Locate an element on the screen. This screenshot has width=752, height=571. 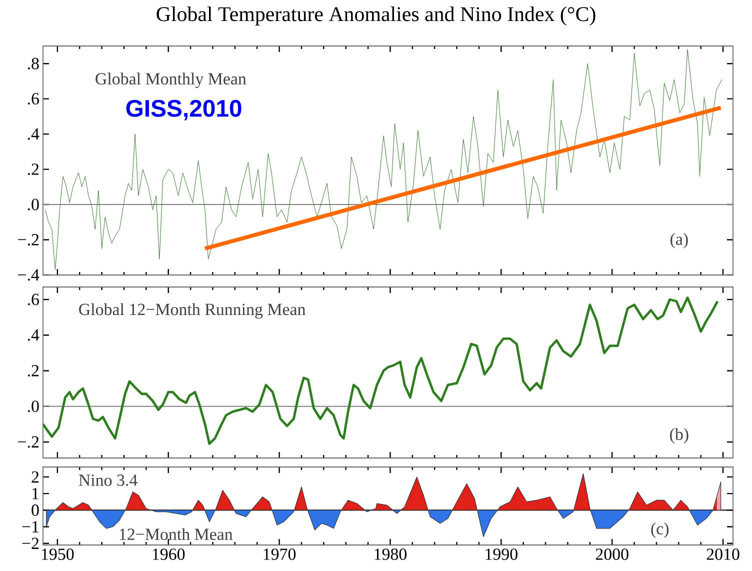
x-tick-label: 1970 is located at coordinates (280, 554).